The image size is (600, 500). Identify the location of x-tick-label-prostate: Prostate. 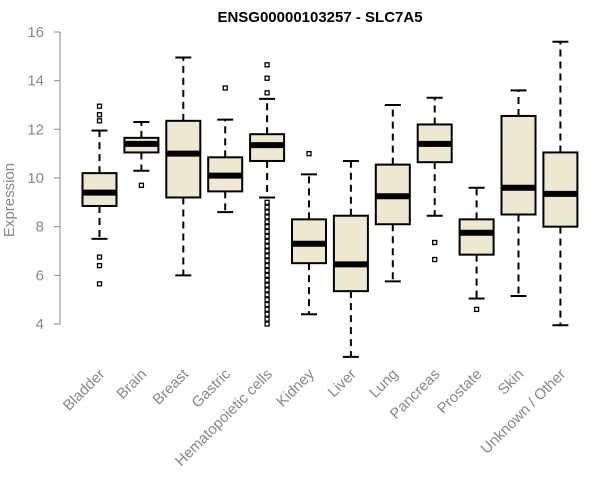
(460, 392).